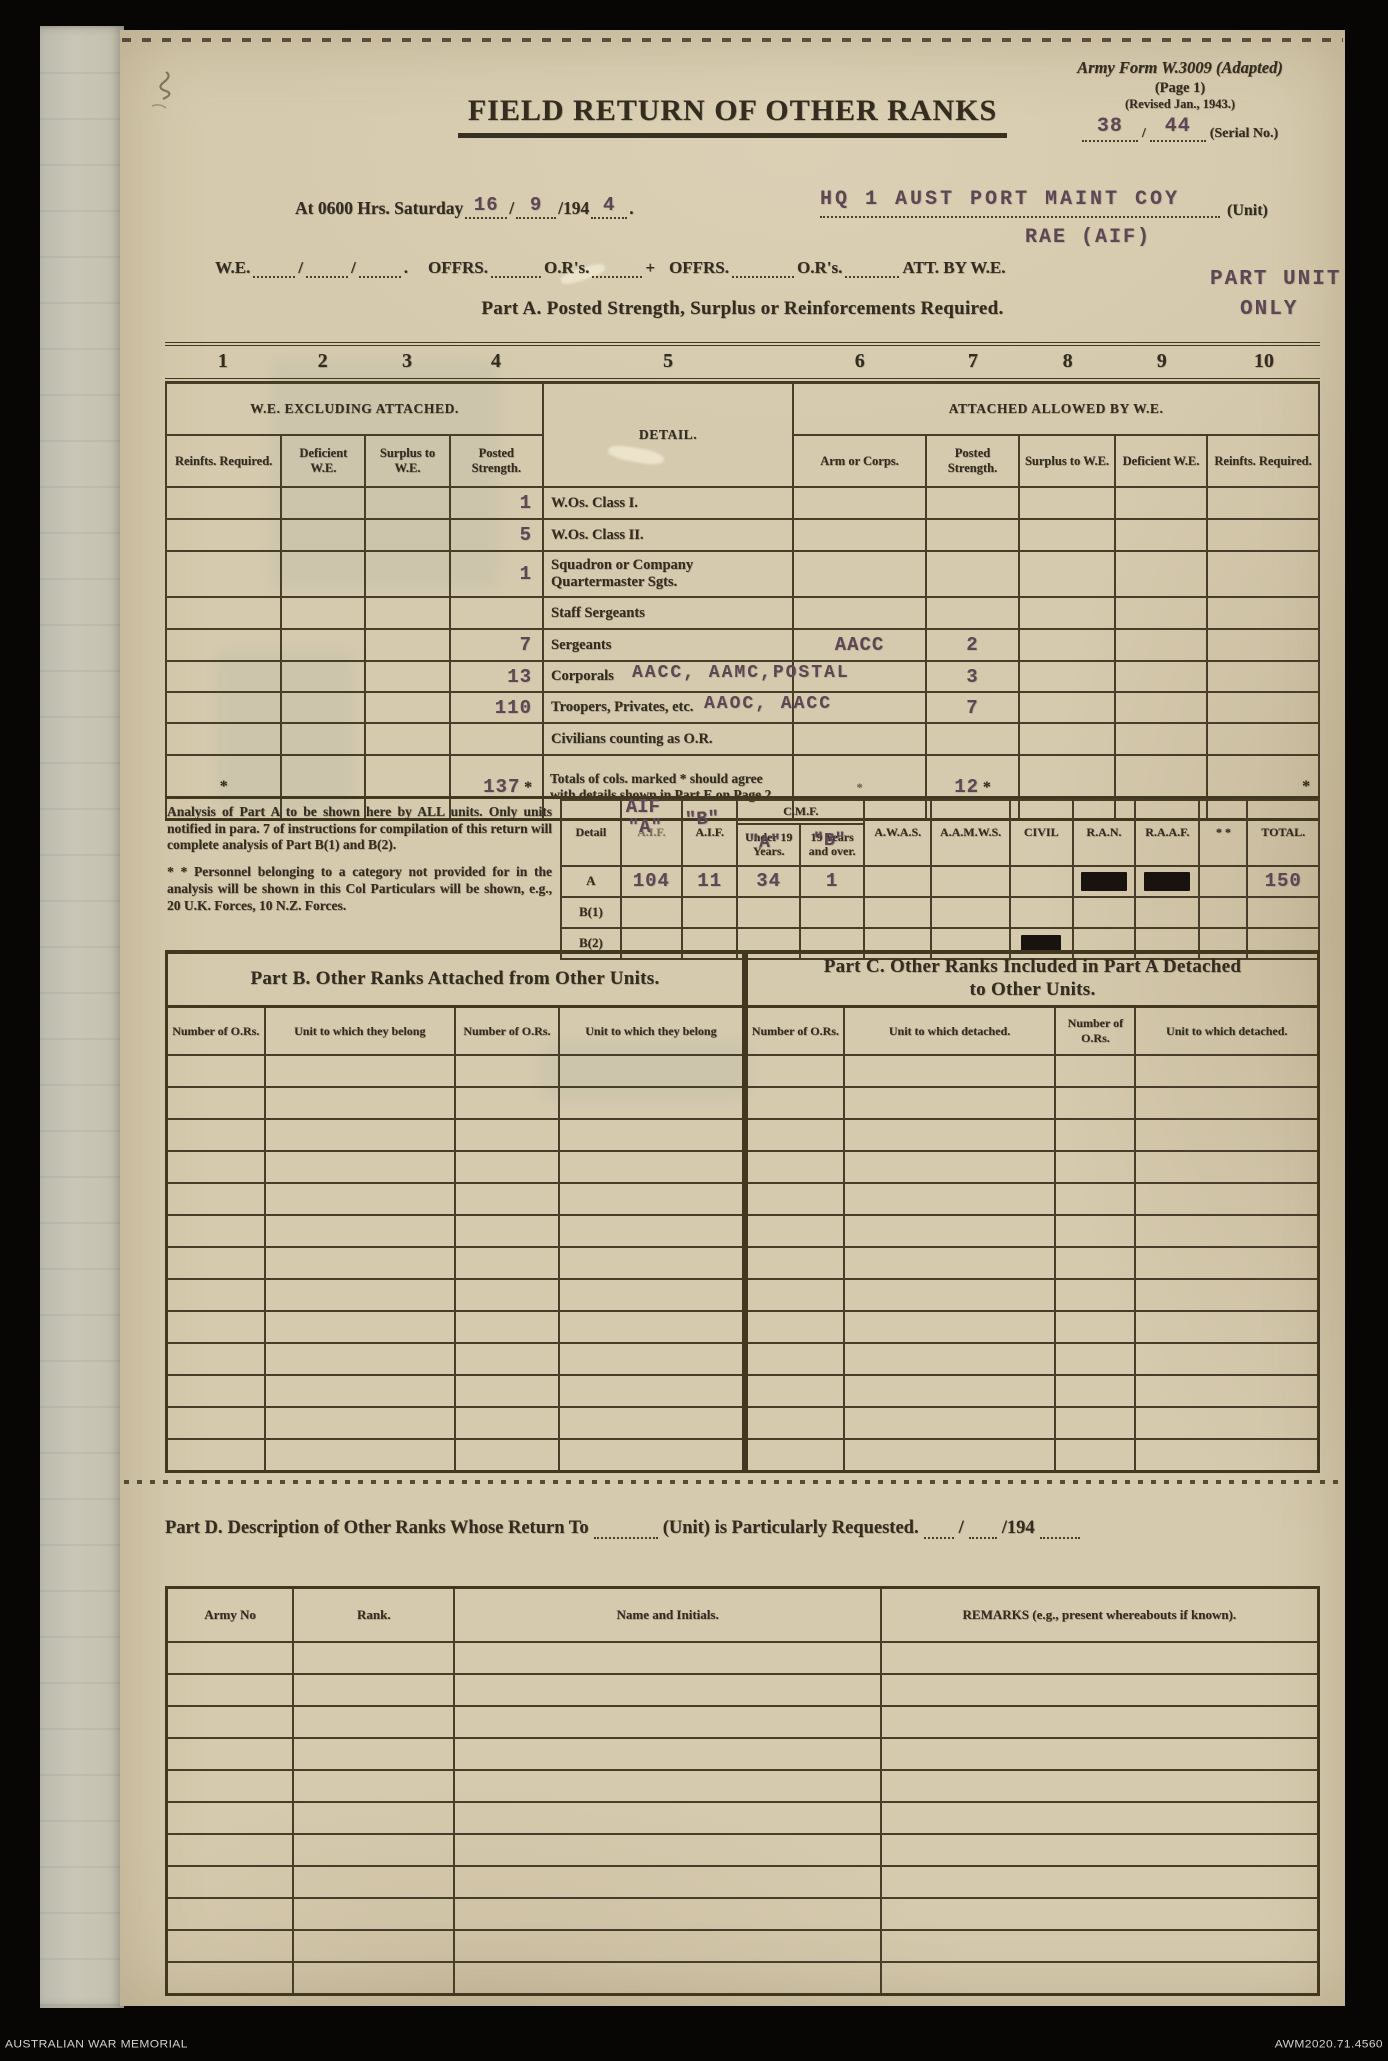  Describe the element at coordinates (496, 739) in the screenshot. I see `posted-strength-cell` at that location.